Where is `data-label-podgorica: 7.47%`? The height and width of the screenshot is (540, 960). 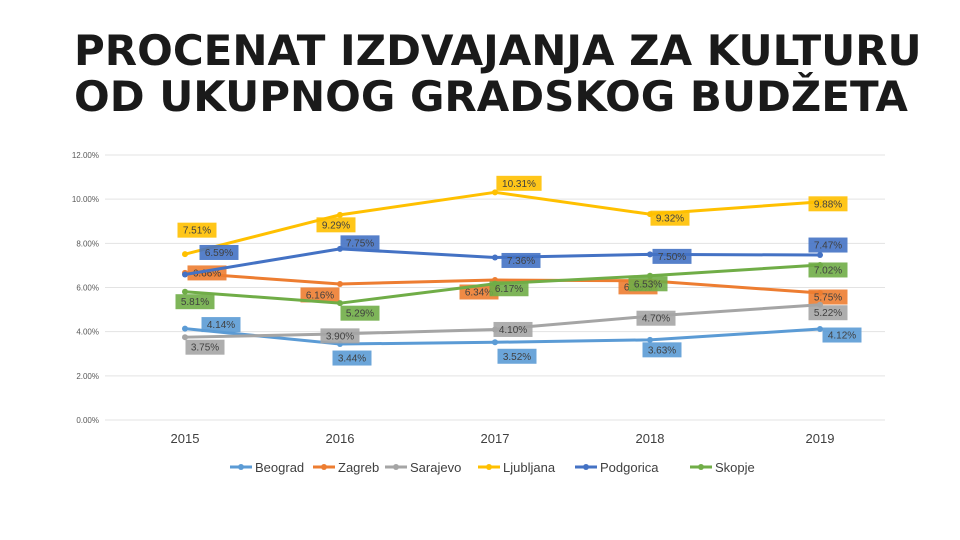 data-label-podgorica: 7.47% is located at coordinates (828, 246).